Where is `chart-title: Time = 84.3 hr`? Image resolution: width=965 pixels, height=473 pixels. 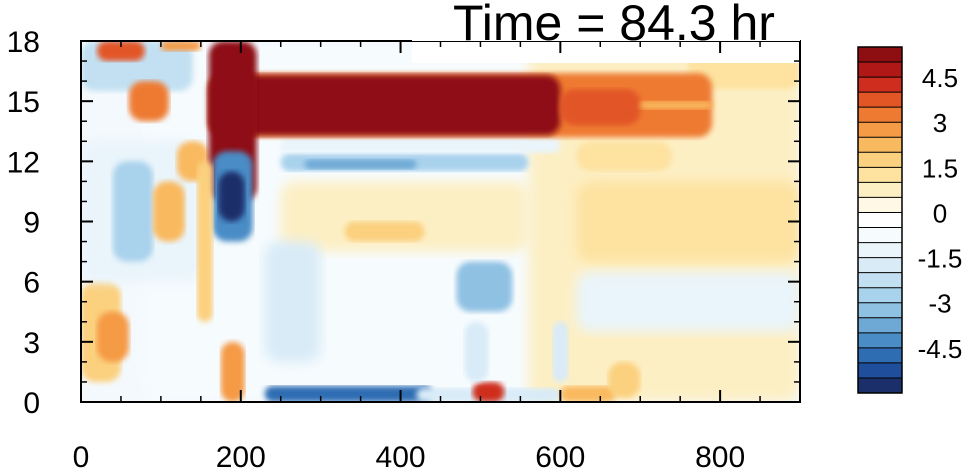 chart-title: Time = 84.3 hr is located at coordinates (614, 25).